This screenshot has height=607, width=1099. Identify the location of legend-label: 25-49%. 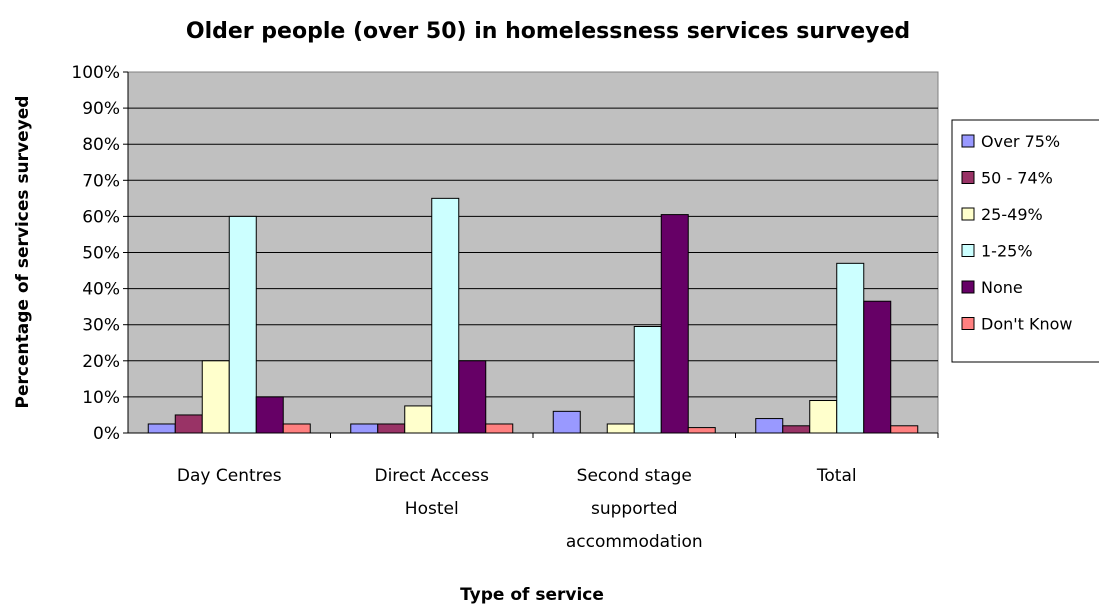
(1012, 214).